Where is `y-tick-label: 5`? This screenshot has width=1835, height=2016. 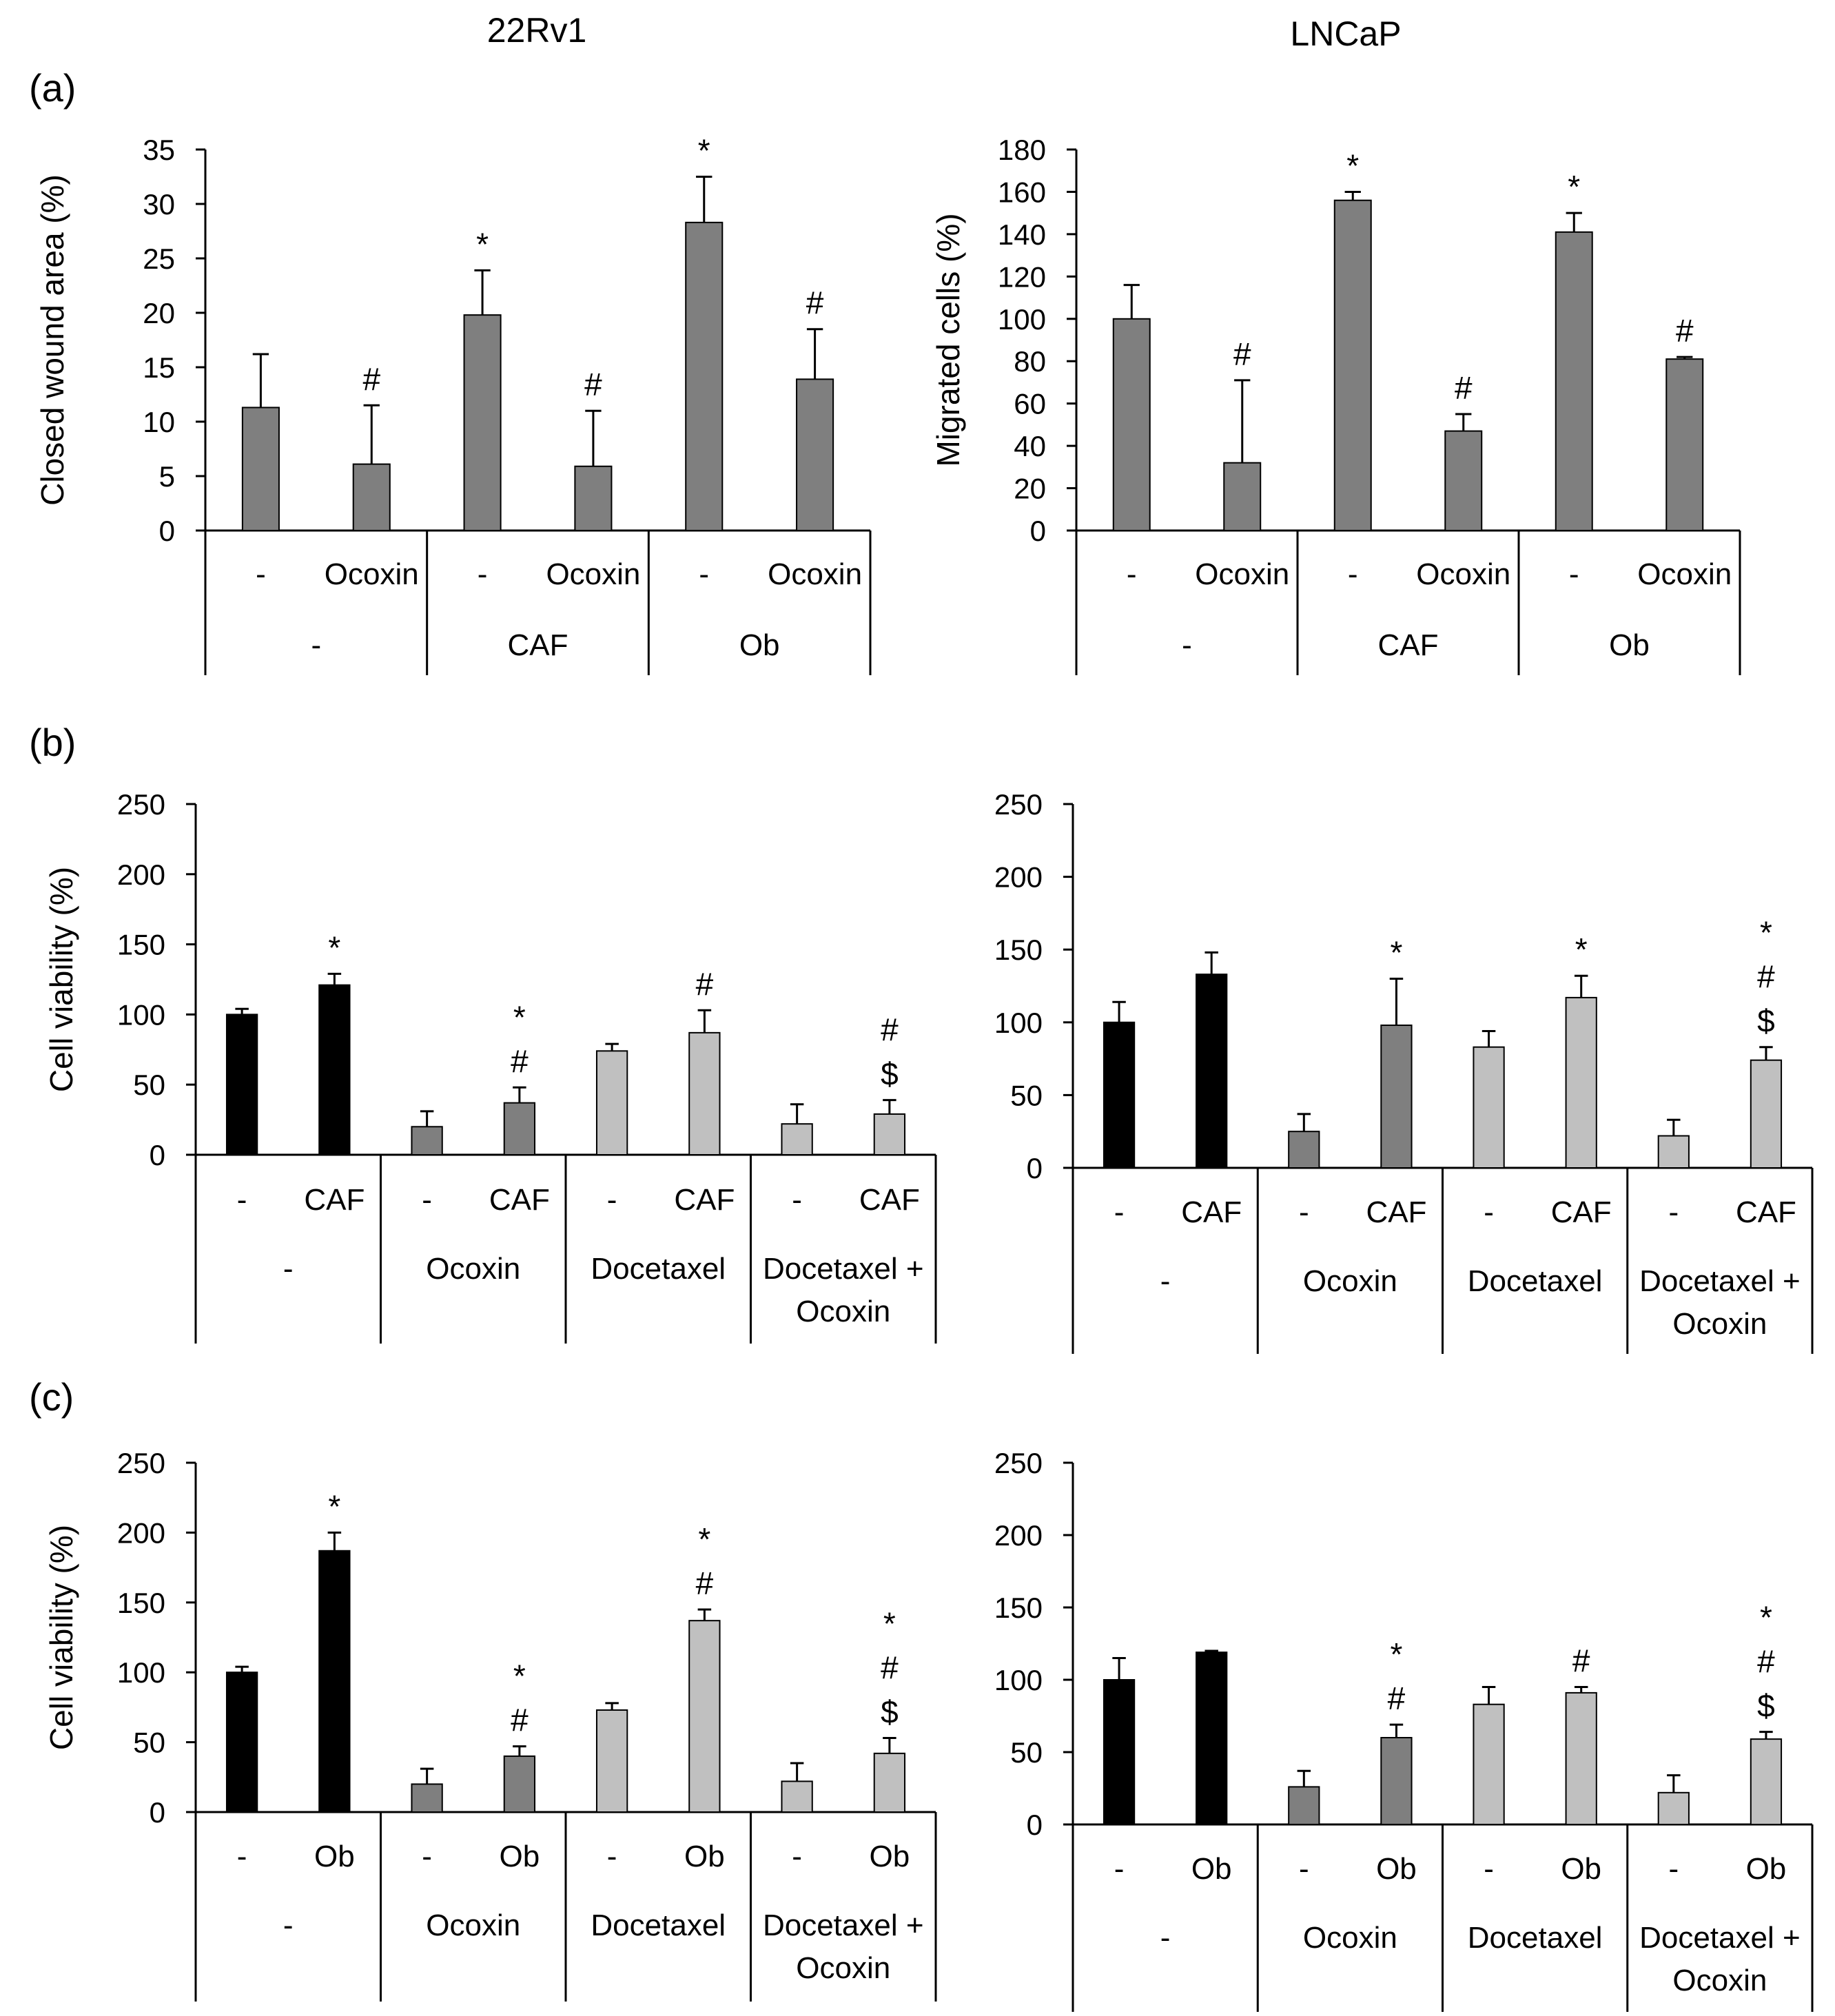
y-tick-label: 5 is located at coordinates (167, 476).